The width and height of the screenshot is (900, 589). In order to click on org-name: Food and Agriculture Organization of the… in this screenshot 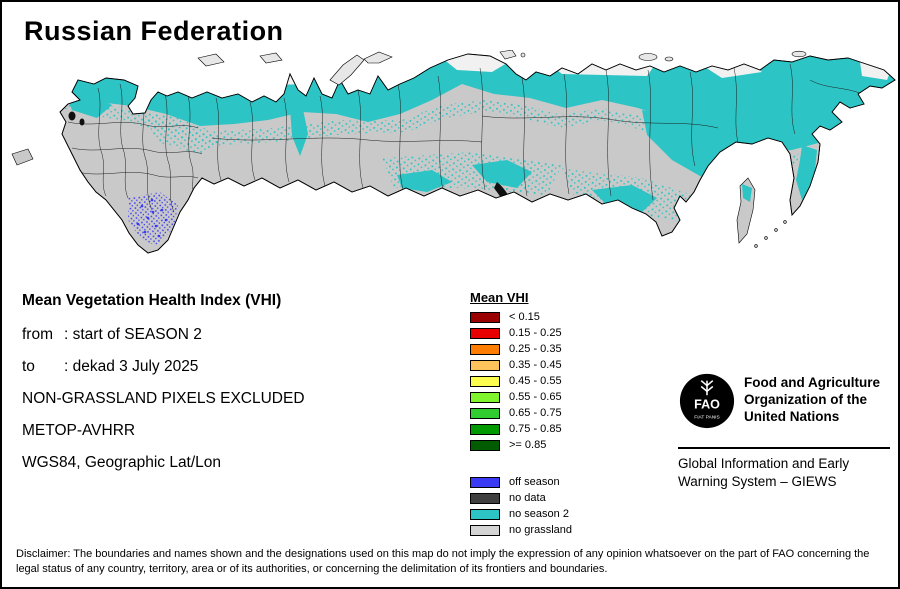, I will do `click(812, 399)`.